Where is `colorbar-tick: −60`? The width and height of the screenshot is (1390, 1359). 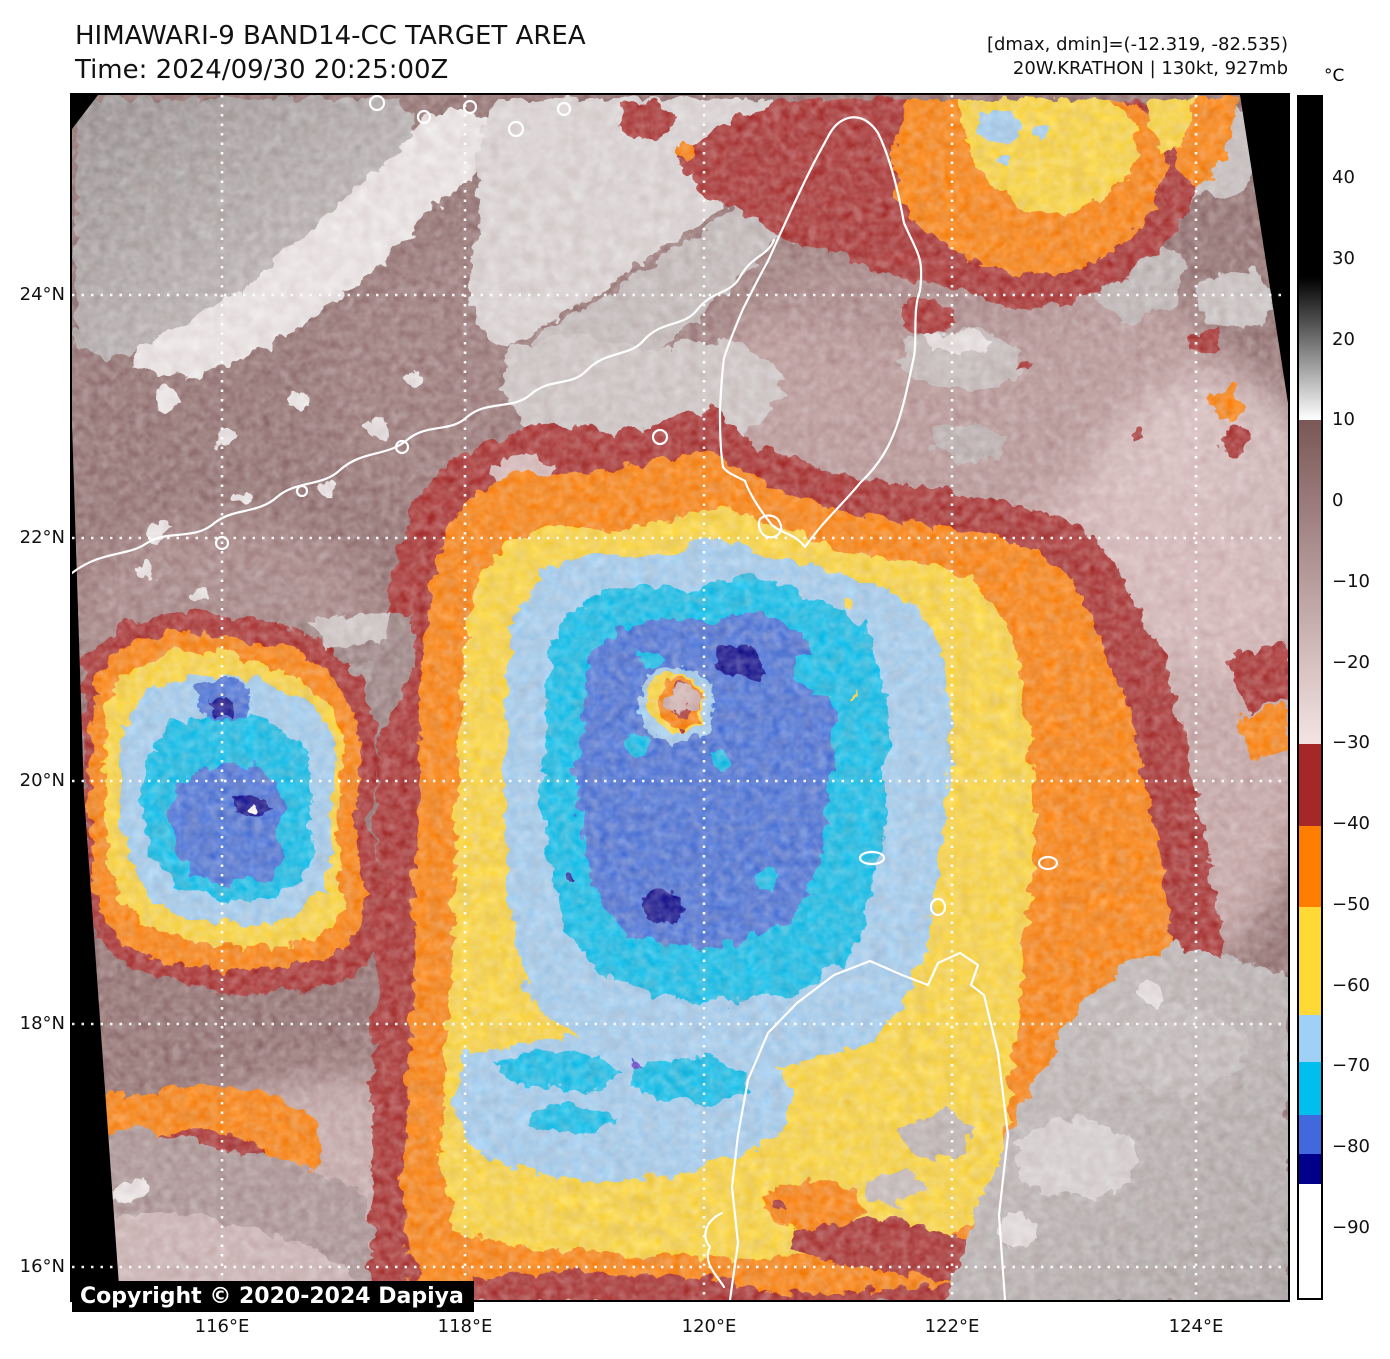 colorbar-tick: −60 is located at coordinates (1351, 985).